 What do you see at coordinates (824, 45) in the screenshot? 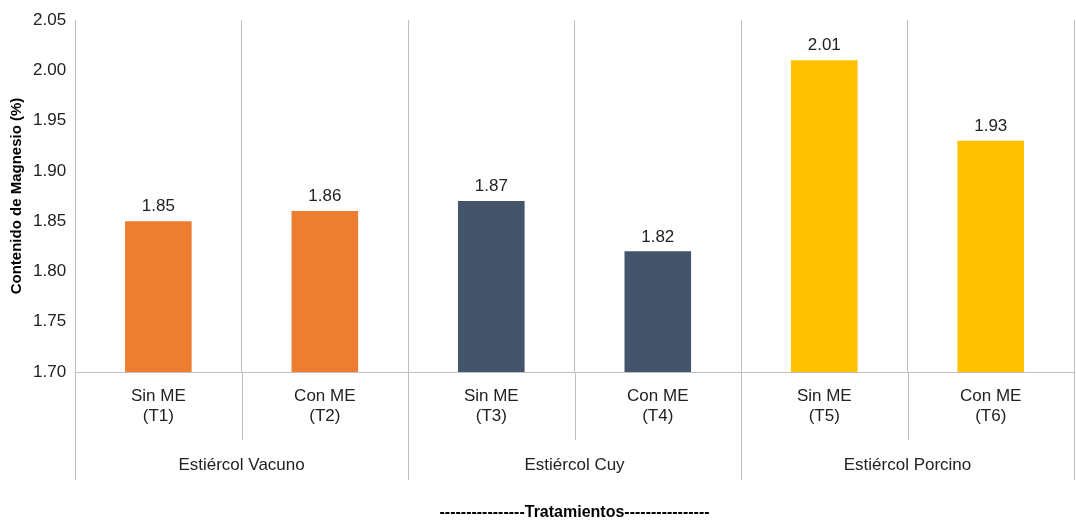
I see `data-label: 2.01` at bounding box center [824, 45].